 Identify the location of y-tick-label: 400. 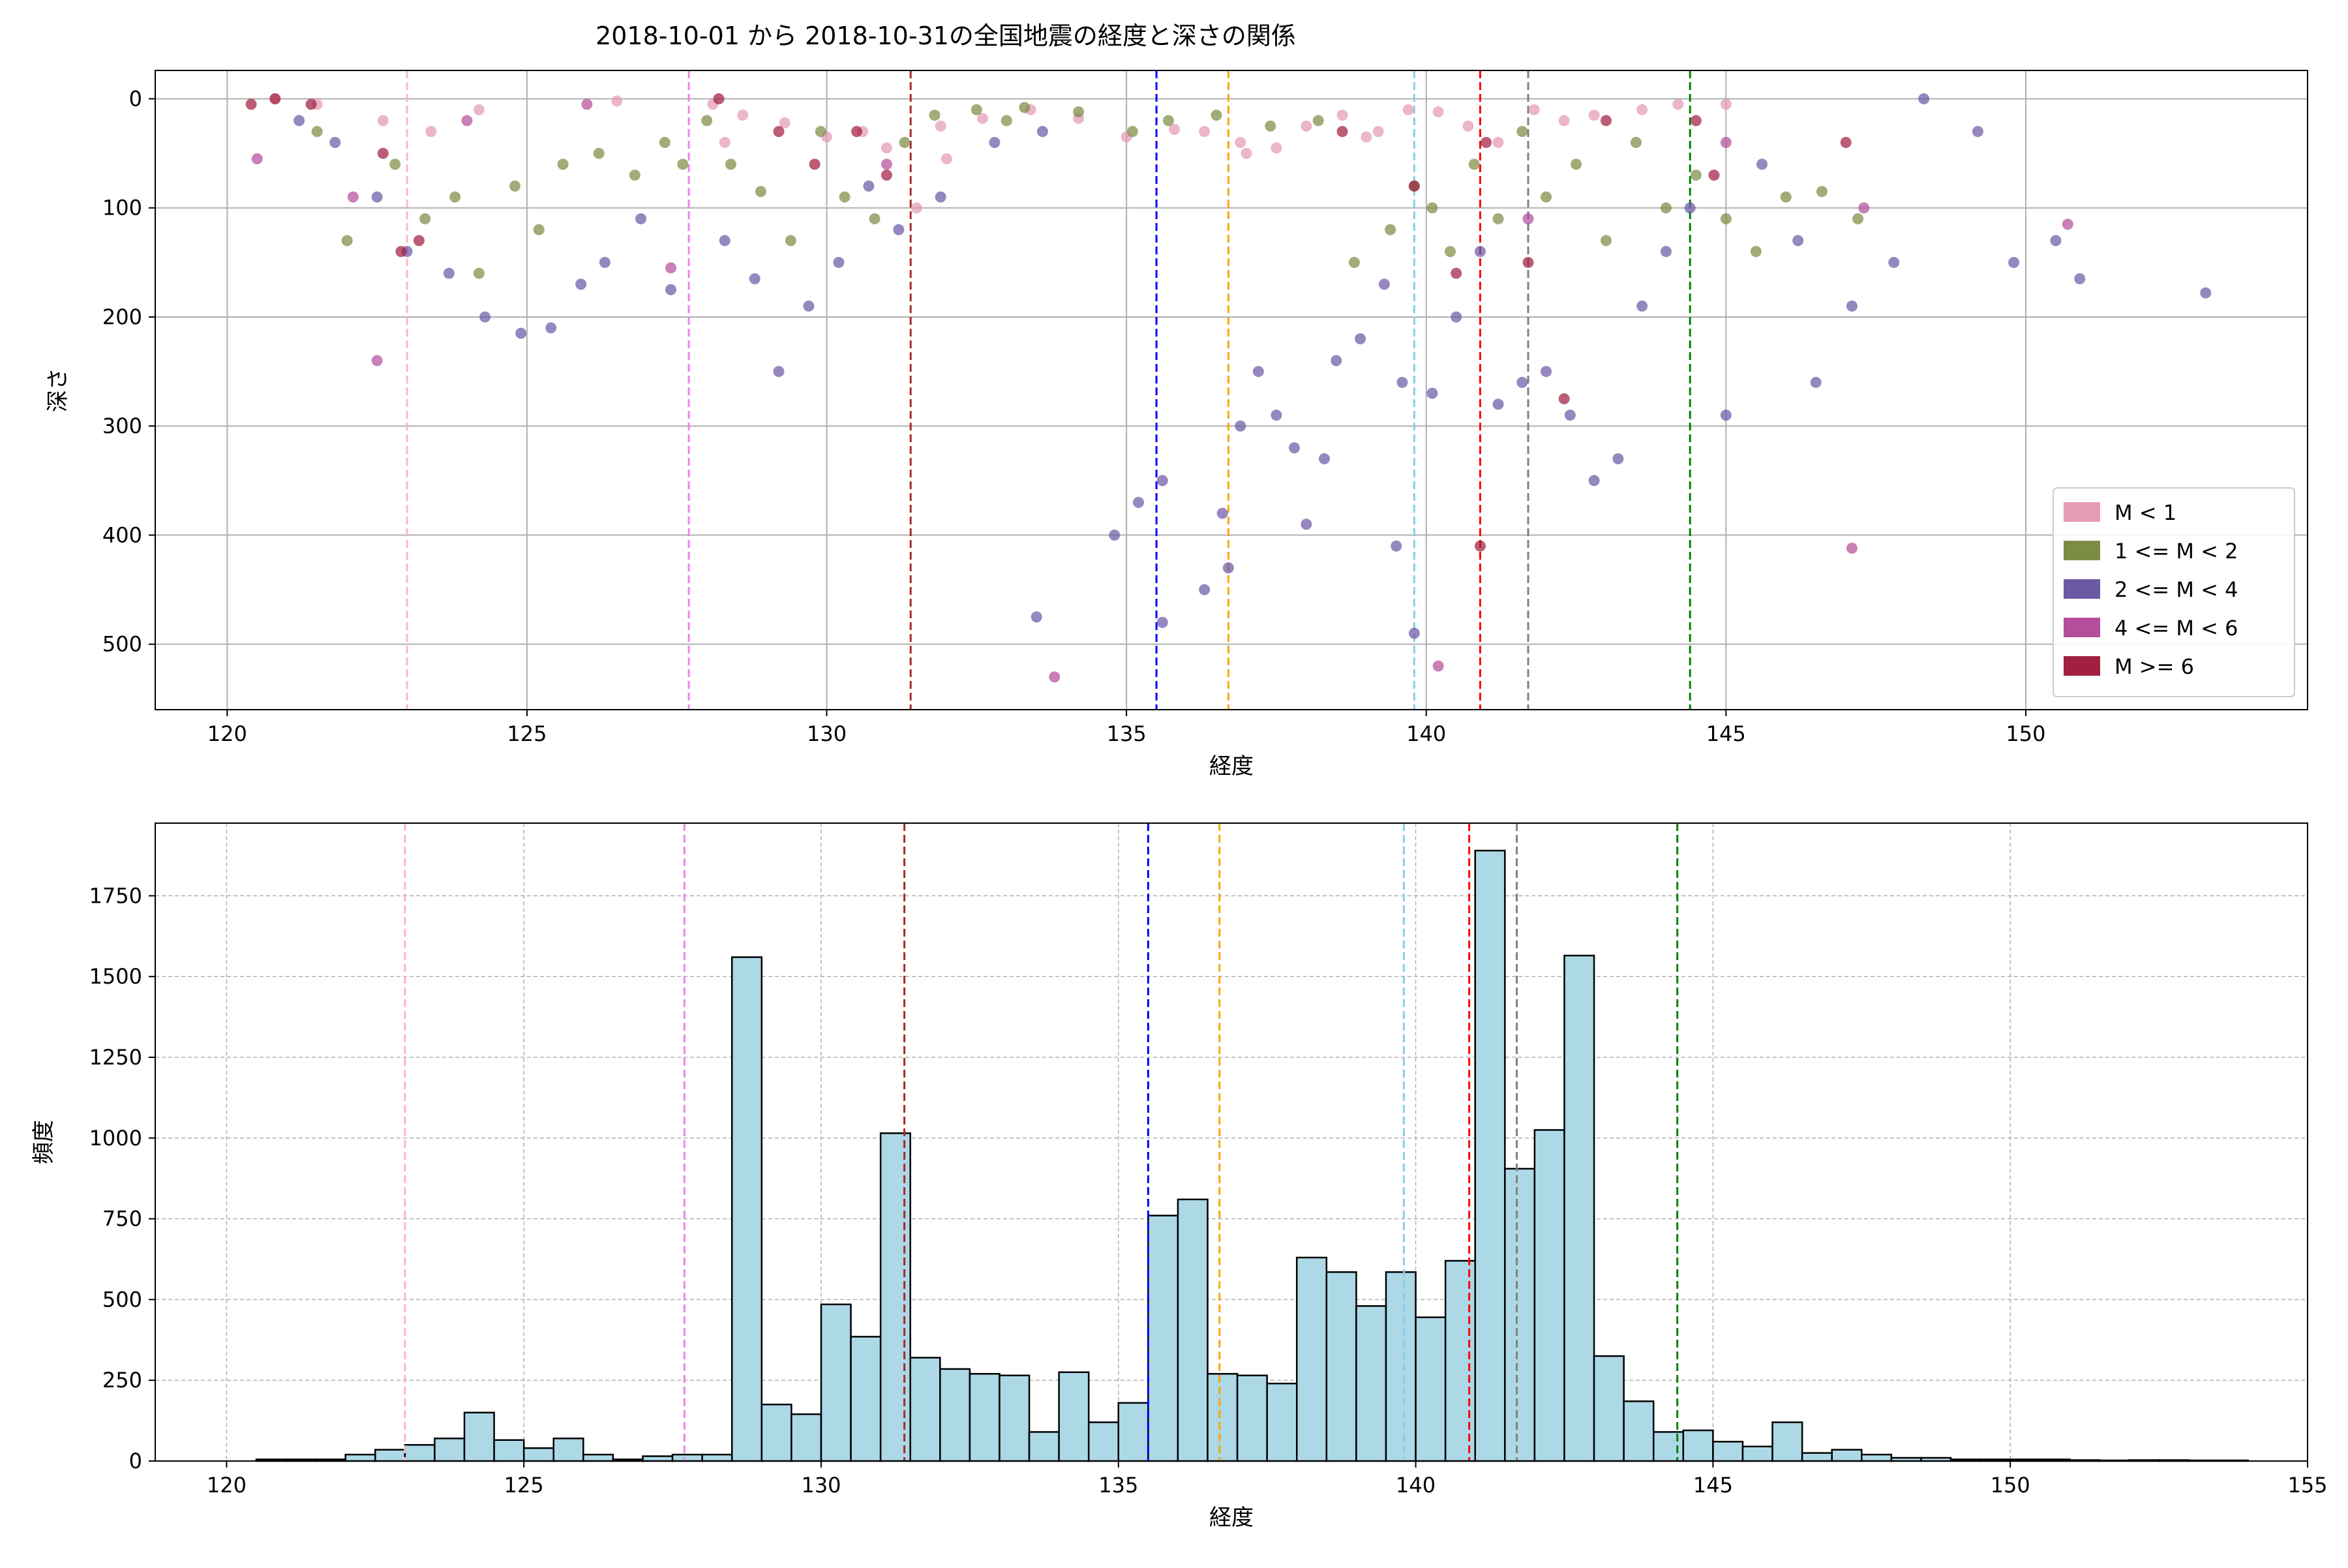
(122, 534).